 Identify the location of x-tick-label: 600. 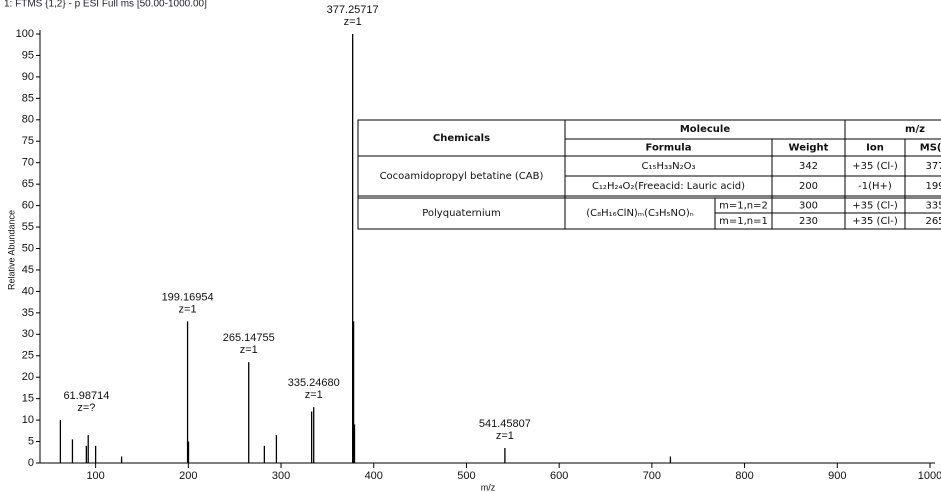
(559, 476).